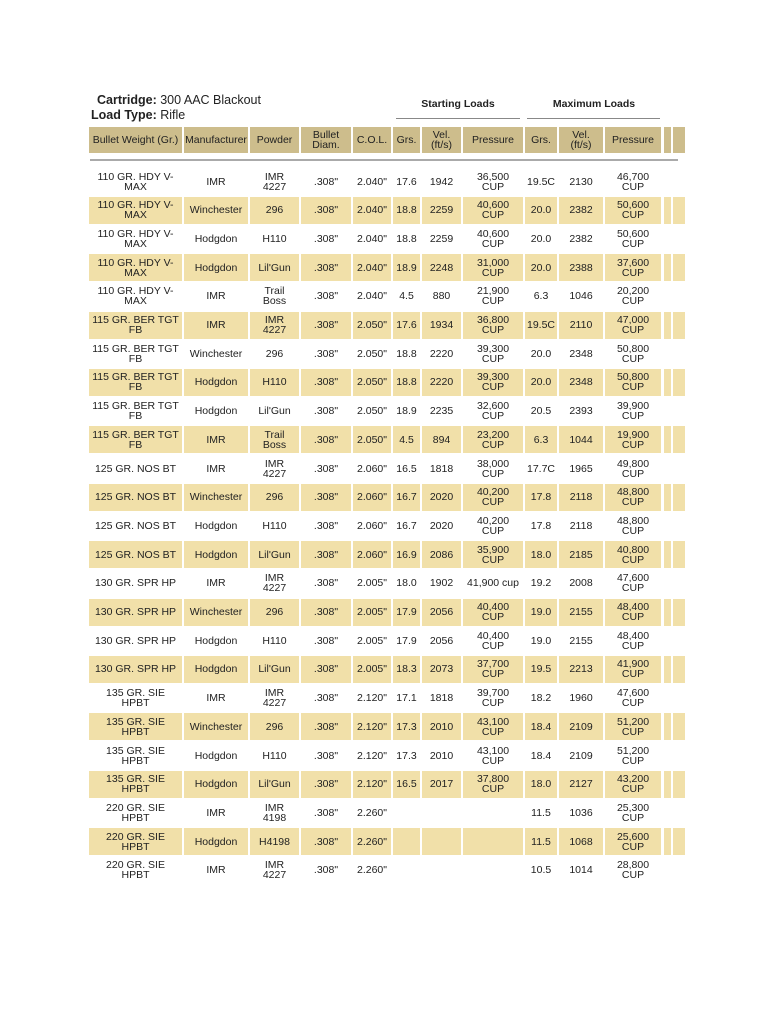  I want to click on table-cell: 2118, so click(581, 525).